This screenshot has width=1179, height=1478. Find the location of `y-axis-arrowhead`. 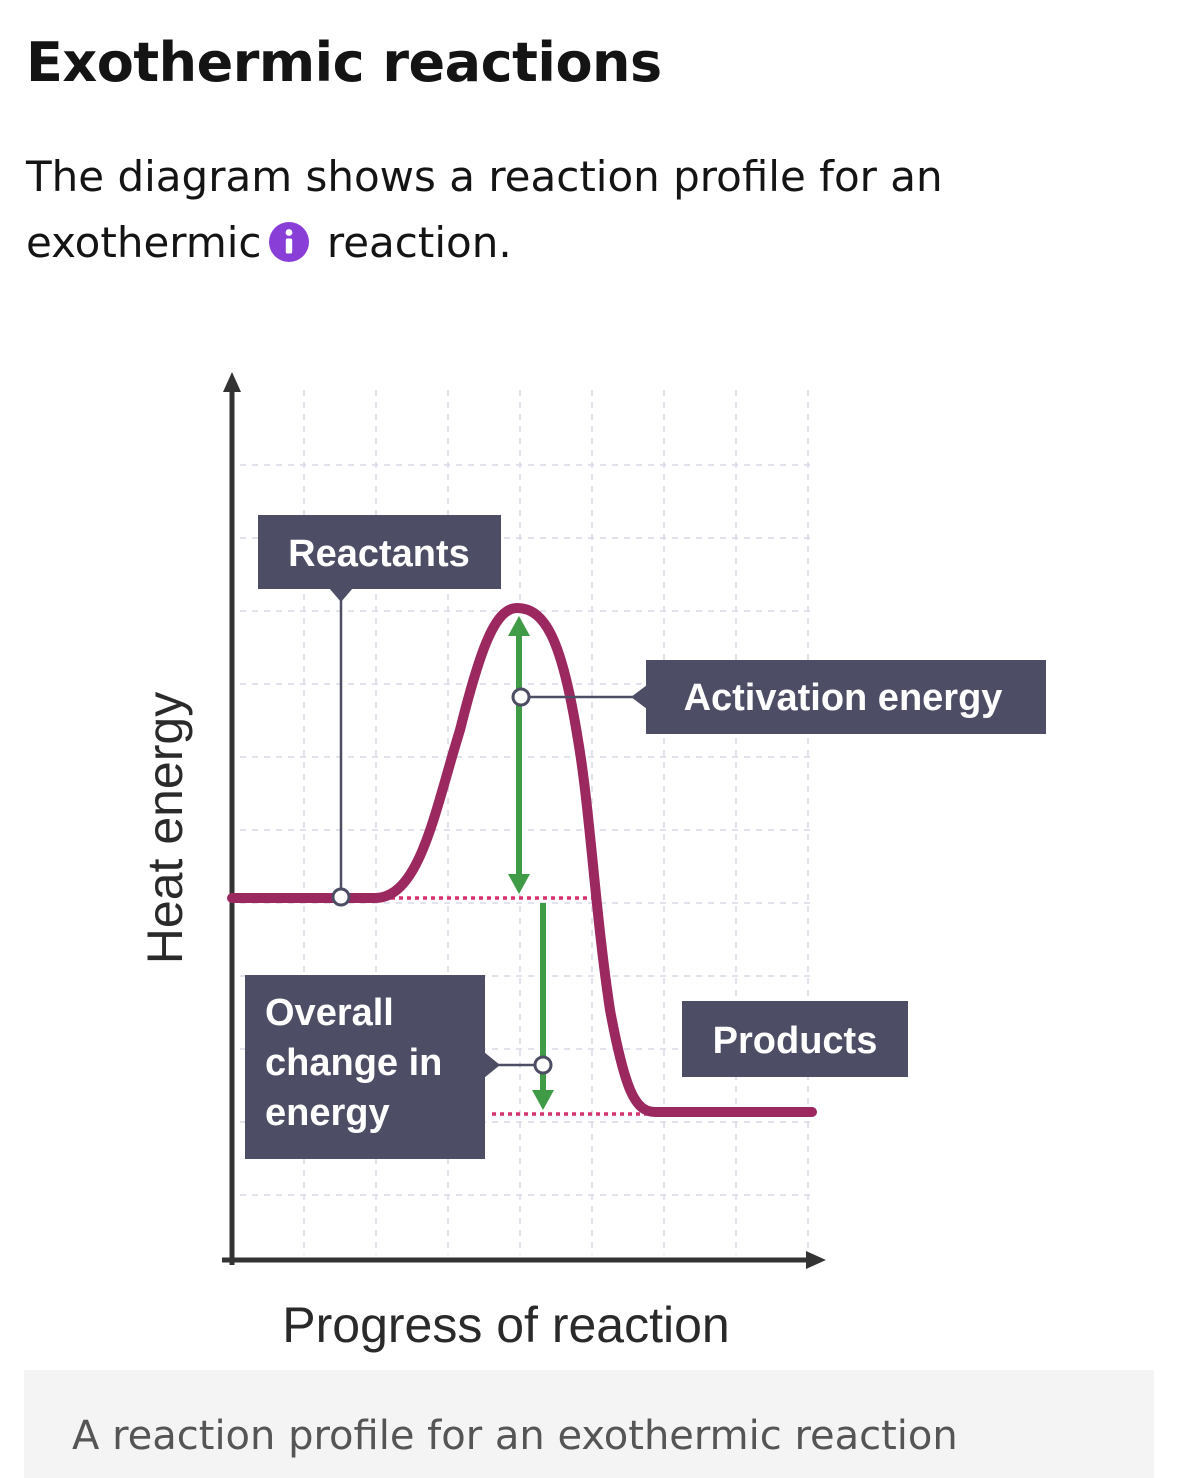

y-axis-arrowhead is located at coordinates (232, 382).